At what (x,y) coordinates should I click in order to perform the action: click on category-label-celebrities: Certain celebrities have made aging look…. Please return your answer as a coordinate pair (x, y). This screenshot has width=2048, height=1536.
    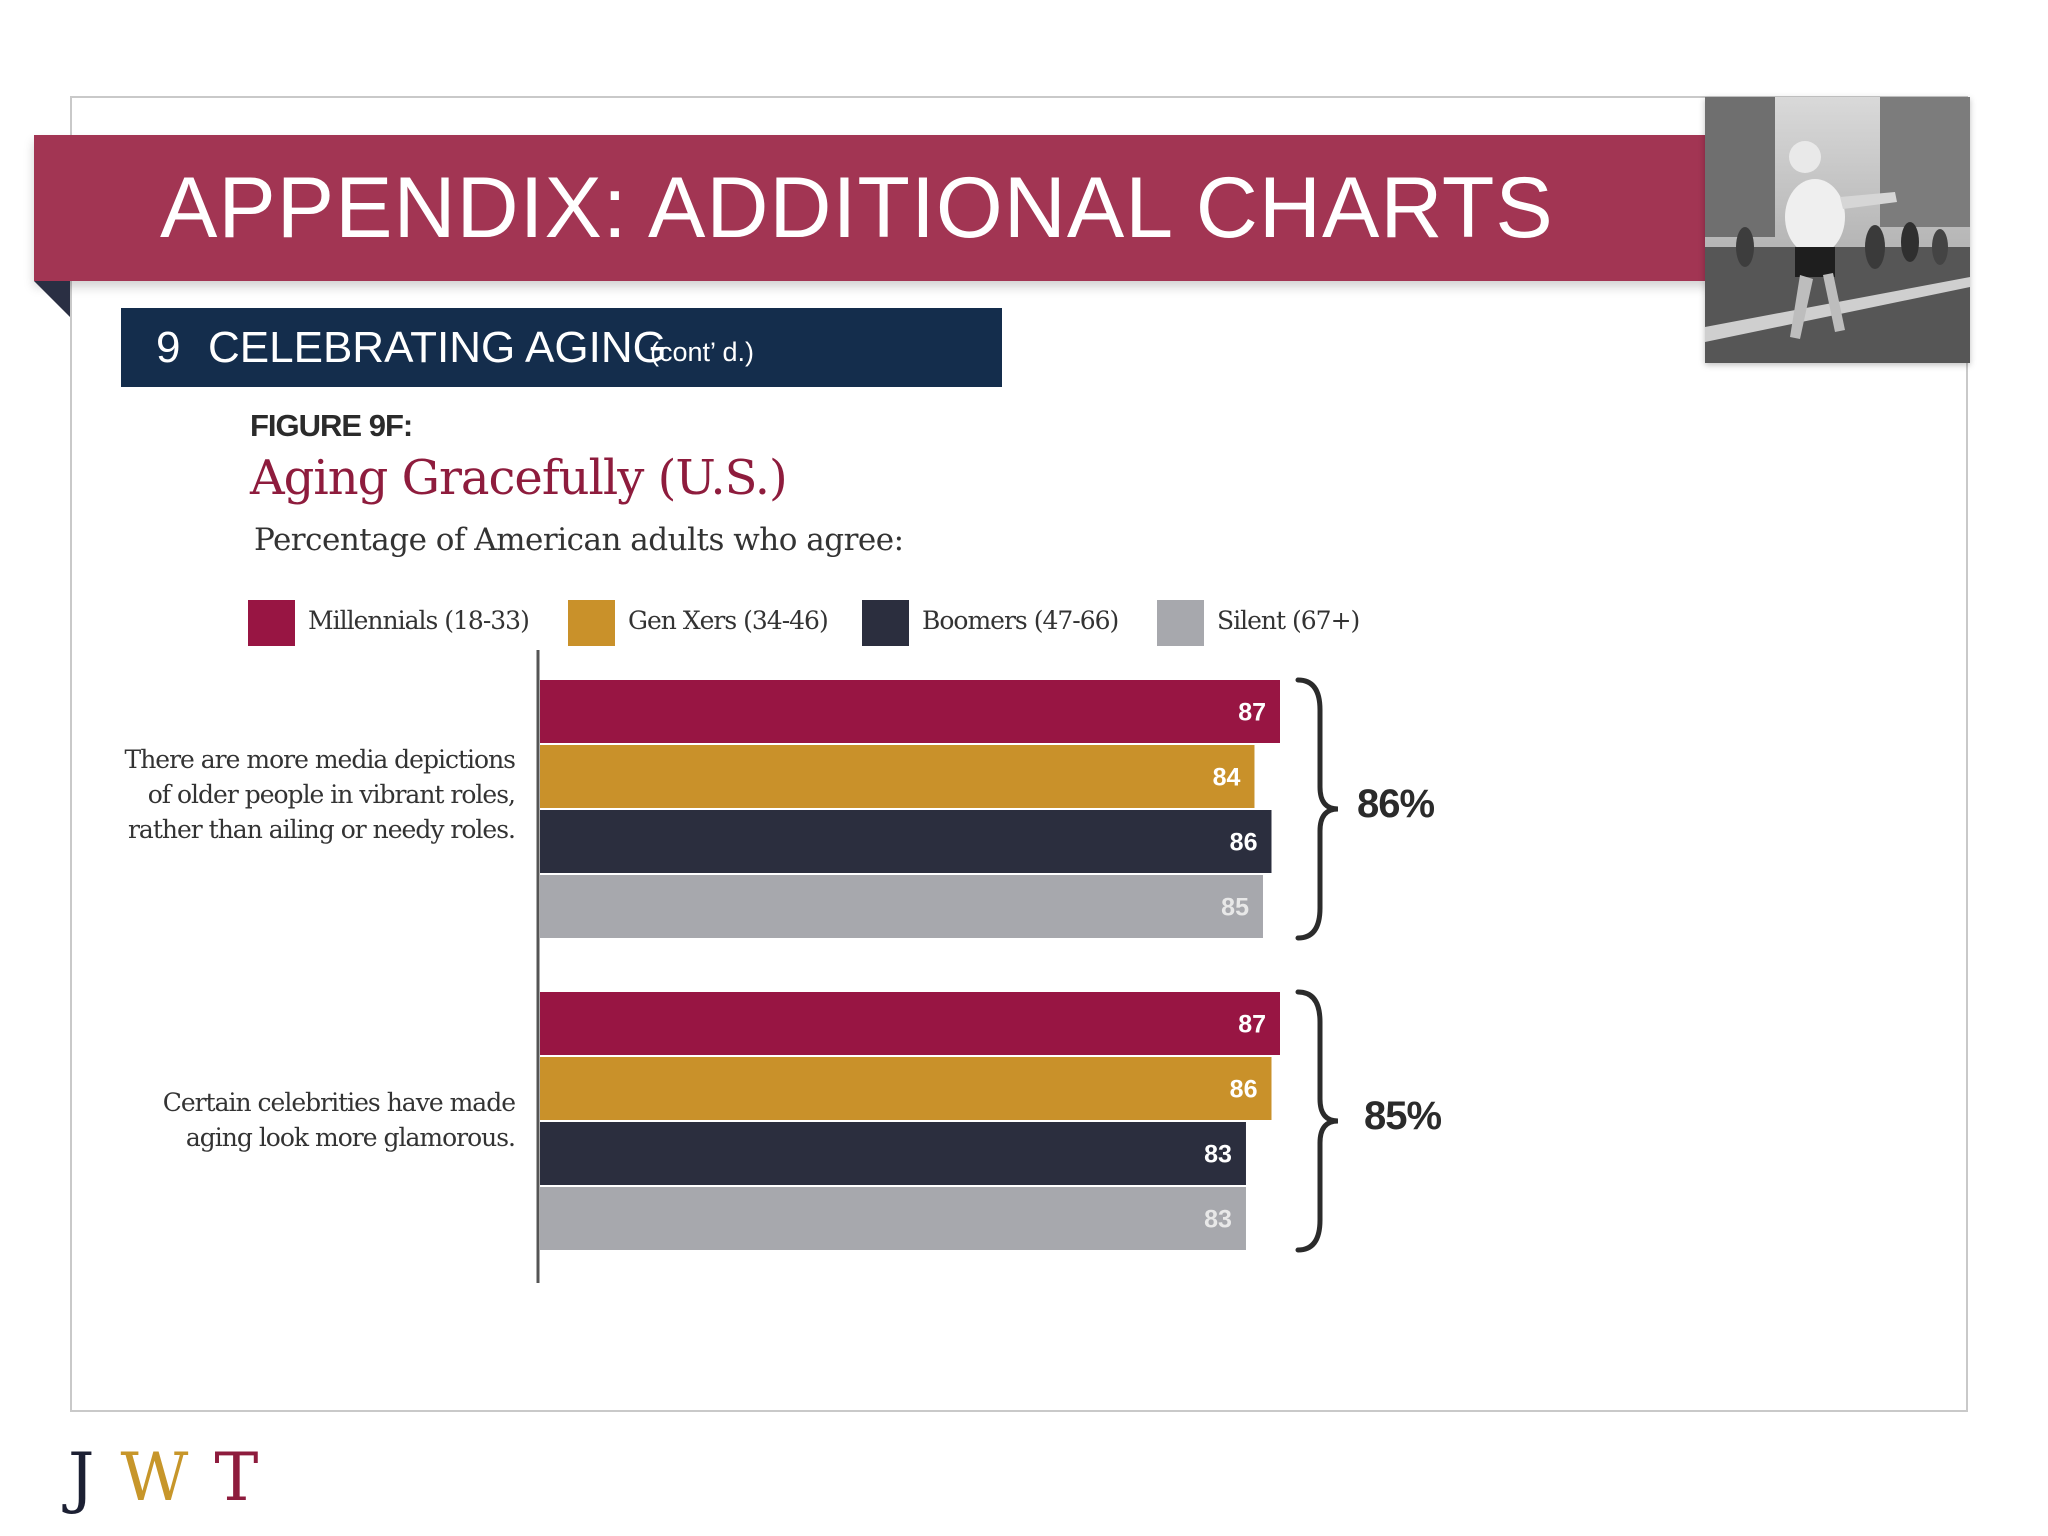
    Looking at the image, I should click on (305, 1120).